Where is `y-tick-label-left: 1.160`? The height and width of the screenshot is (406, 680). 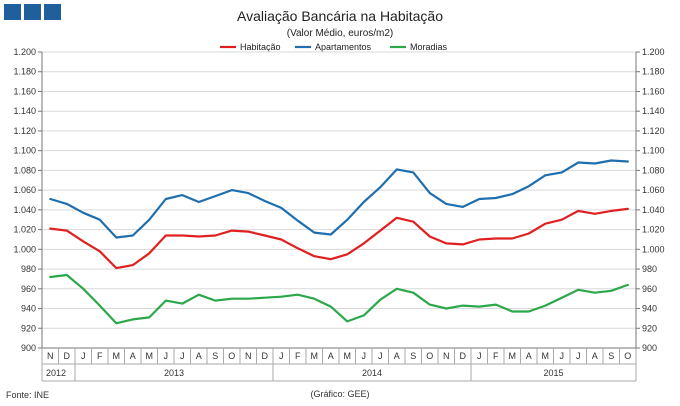 y-tick-label-left: 1.160 is located at coordinates (24, 91).